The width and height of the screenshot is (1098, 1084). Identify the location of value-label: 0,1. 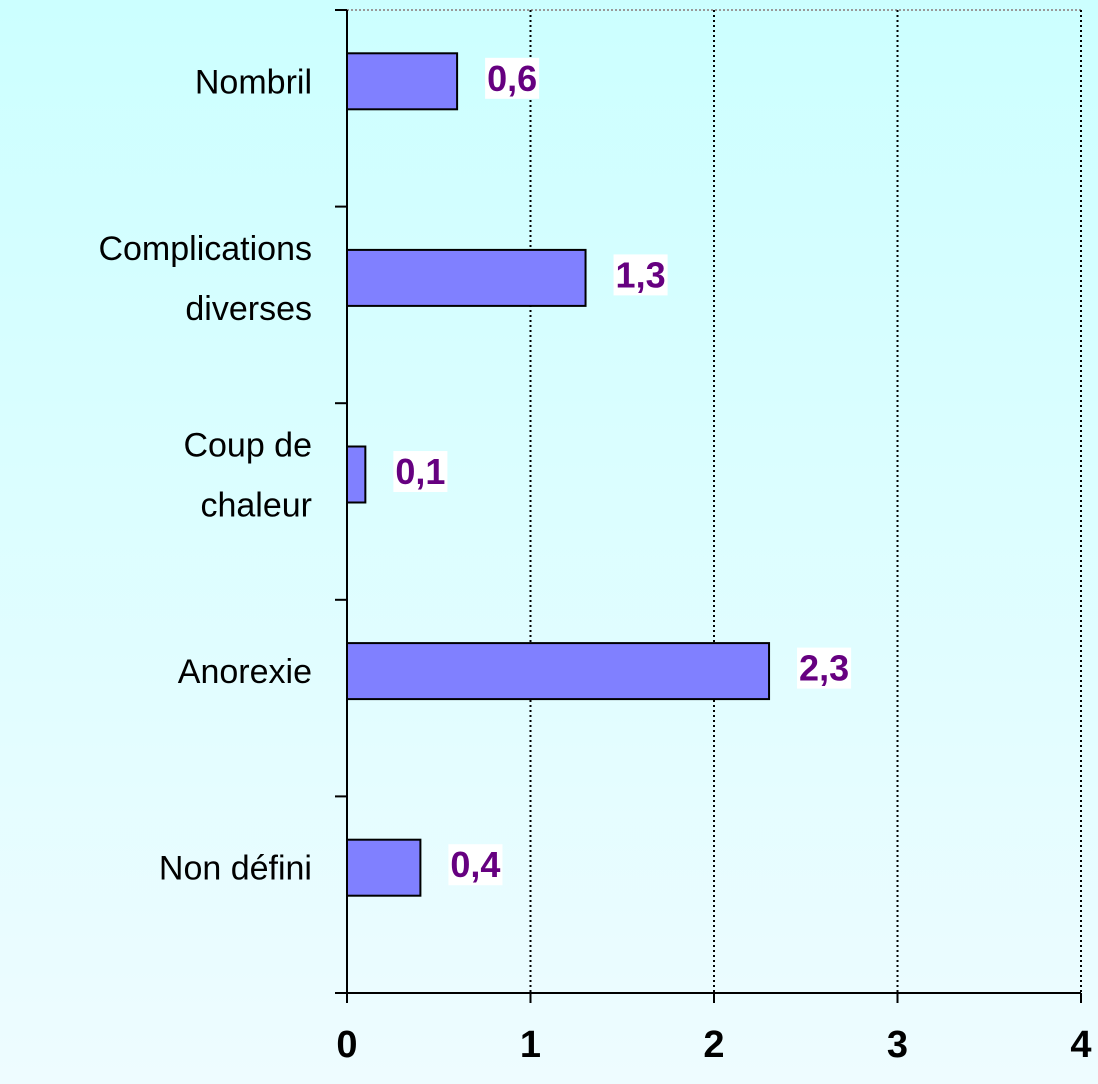
(420, 471).